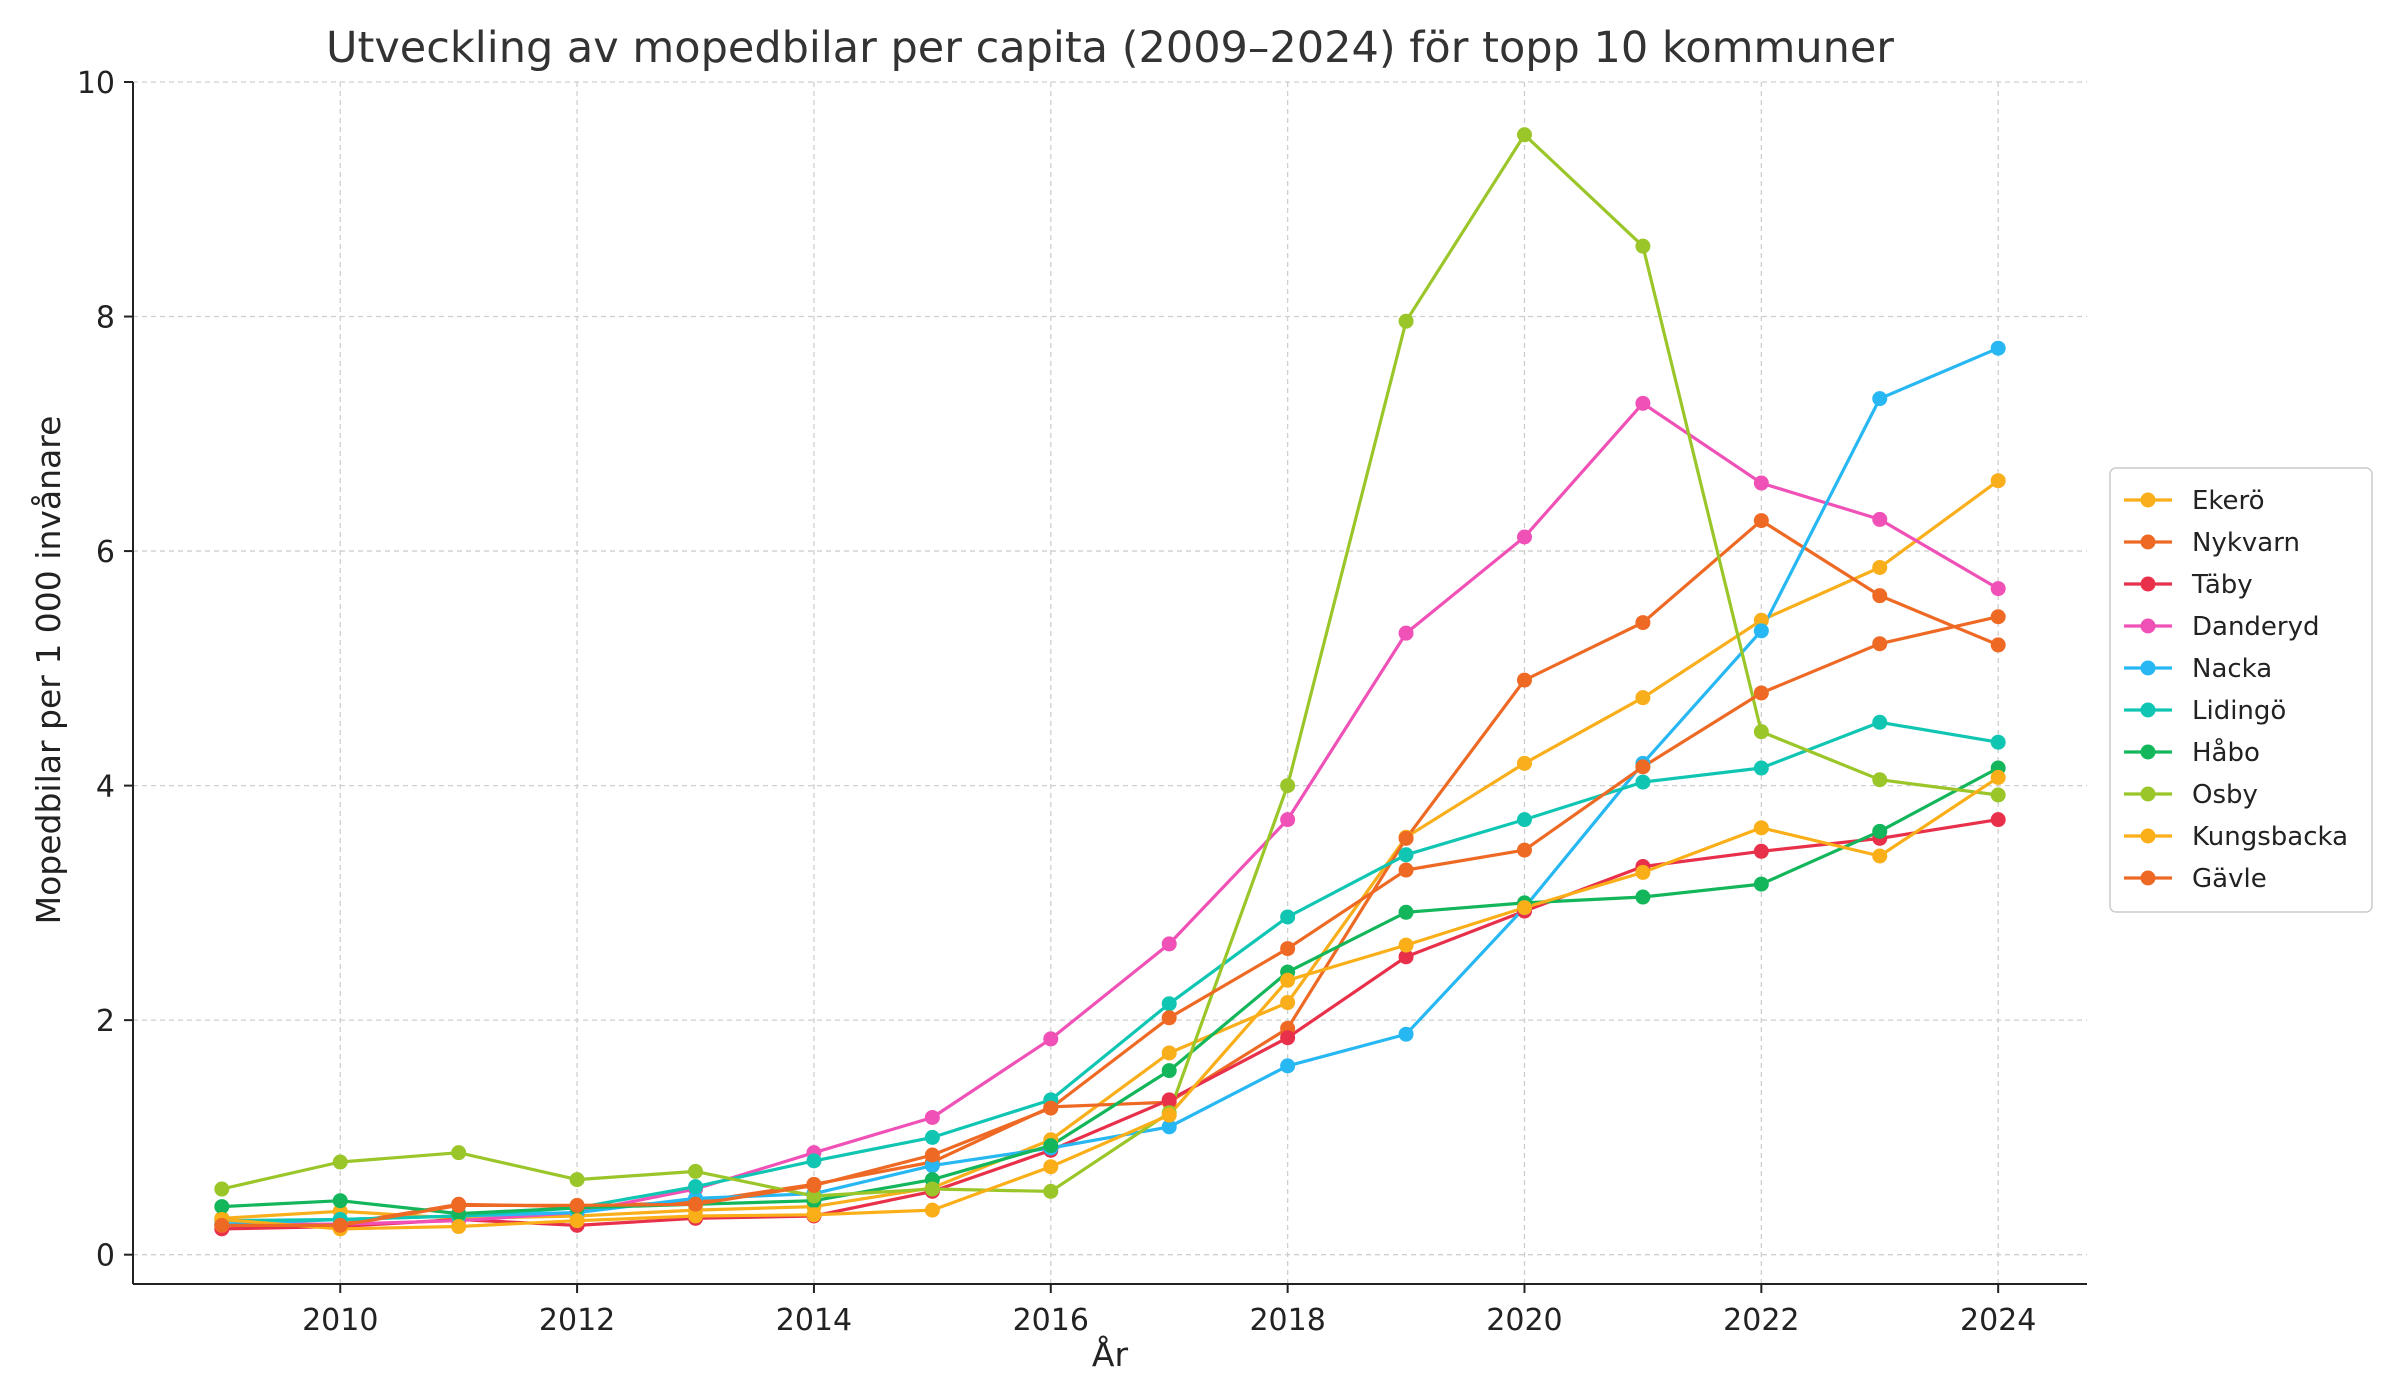 The height and width of the screenshot is (1400, 2400). I want to click on x-tick-label: 2014, so click(814, 1320).